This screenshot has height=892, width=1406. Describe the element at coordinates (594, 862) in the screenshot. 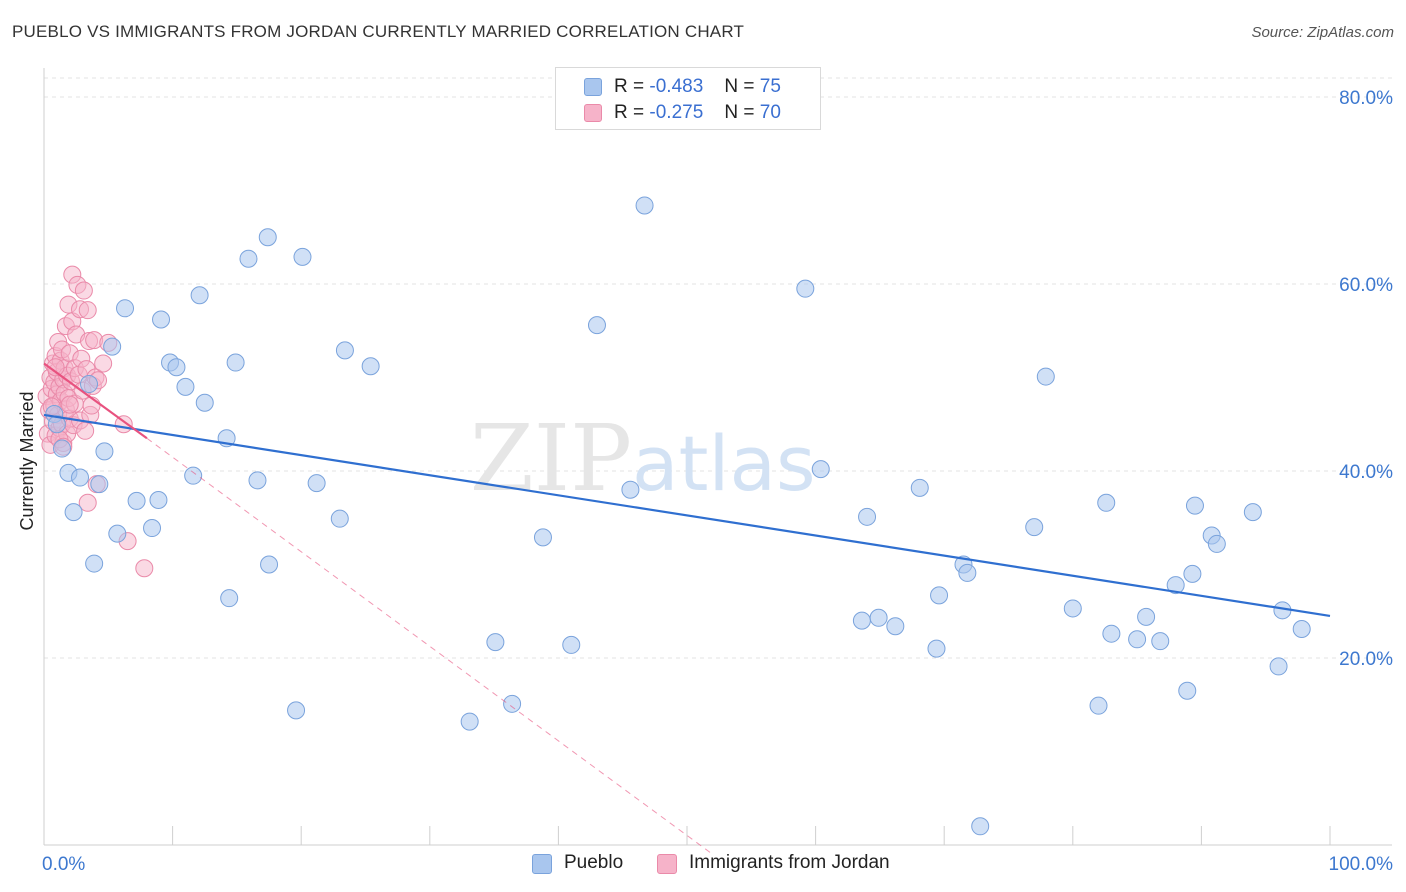

I see `series-label-pueblo: Pueblo` at that location.